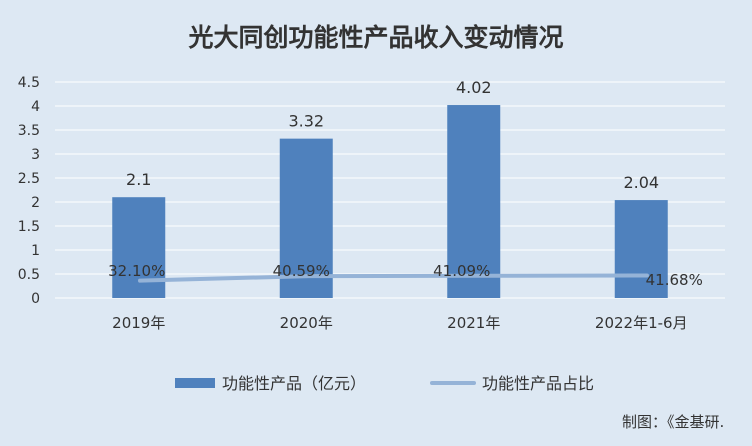  What do you see at coordinates (474, 87) in the screenshot?
I see `bar-data-label: 4.02` at bounding box center [474, 87].